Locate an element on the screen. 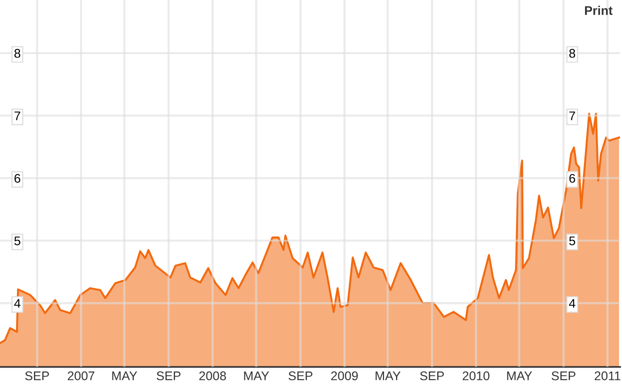 This screenshot has width=622, height=385. y-tick-label: 8 is located at coordinates (17, 53).